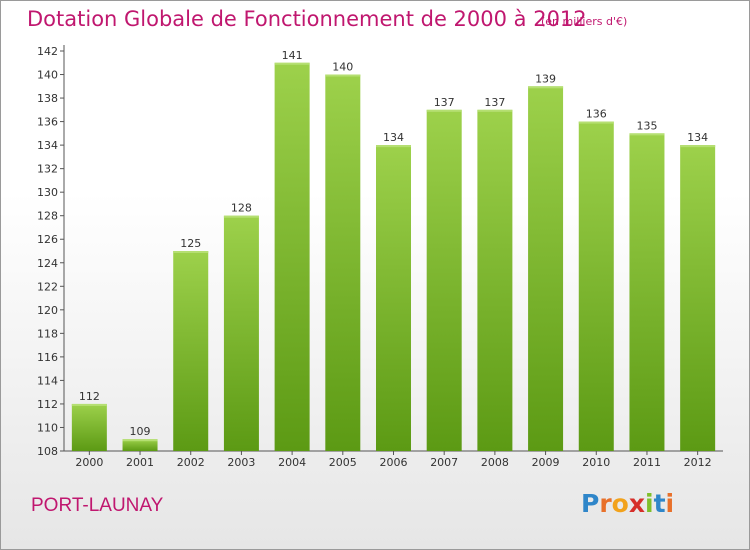  Describe the element at coordinates (241, 208) in the screenshot. I see `data-label: 128` at that location.